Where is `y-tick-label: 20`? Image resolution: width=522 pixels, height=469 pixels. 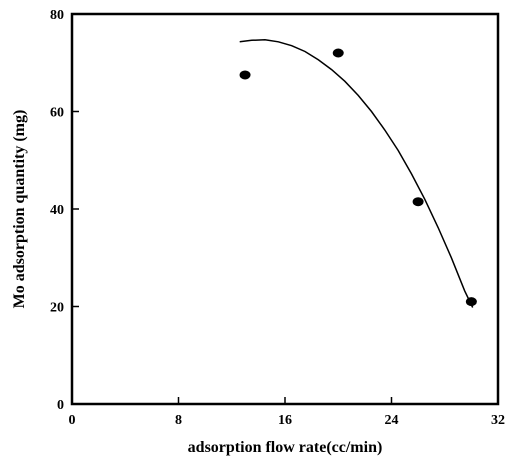 y-tick-label: 20 is located at coordinates (57, 308).